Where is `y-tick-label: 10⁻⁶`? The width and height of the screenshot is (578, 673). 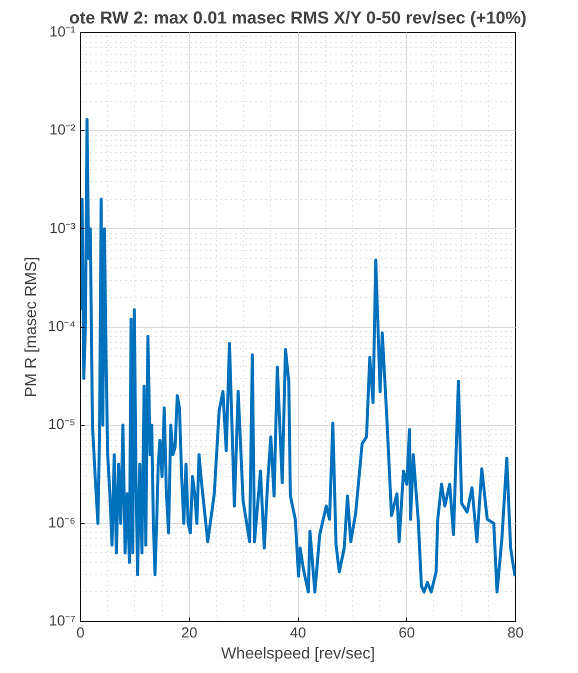 y-tick-label: 10⁻⁶ is located at coordinates (62, 523).